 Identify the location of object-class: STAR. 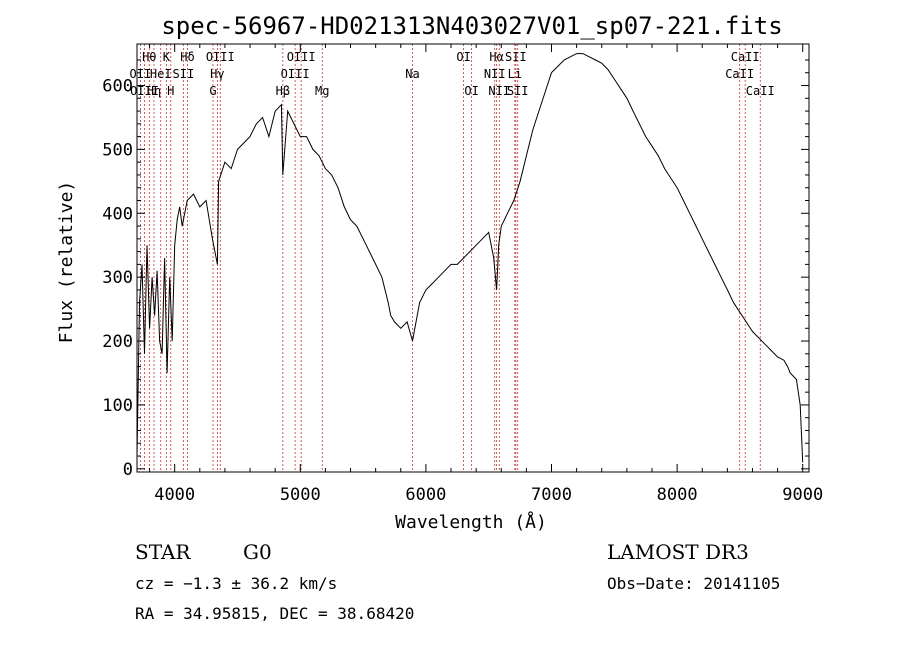
(163, 552).